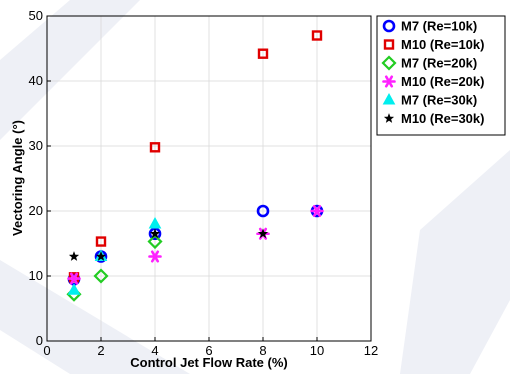  What do you see at coordinates (442, 44) in the screenshot?
I see `legend-label: M10 (Re=10k)` at bounding box center [442, 44].